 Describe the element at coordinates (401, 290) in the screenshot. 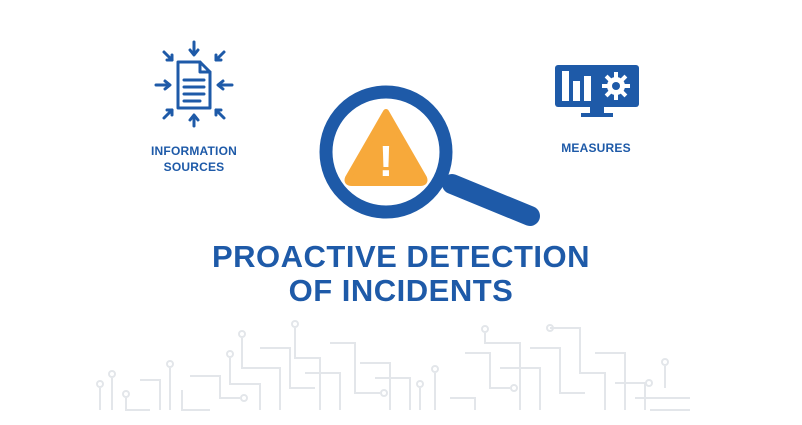

I see `headline-line2: OF INCIDENTS` at that location.